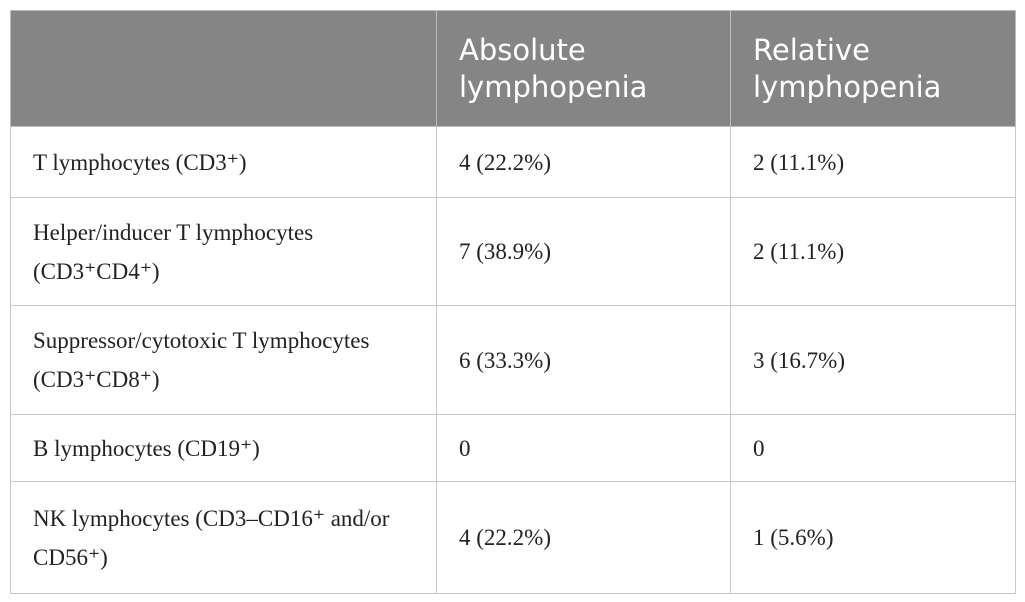 The height and width of the screenshot is (602, 1025). Describe the element at coordinates (583, 360) in the screenshot. I see `table-cell: 6 (33.3%)` at that location.